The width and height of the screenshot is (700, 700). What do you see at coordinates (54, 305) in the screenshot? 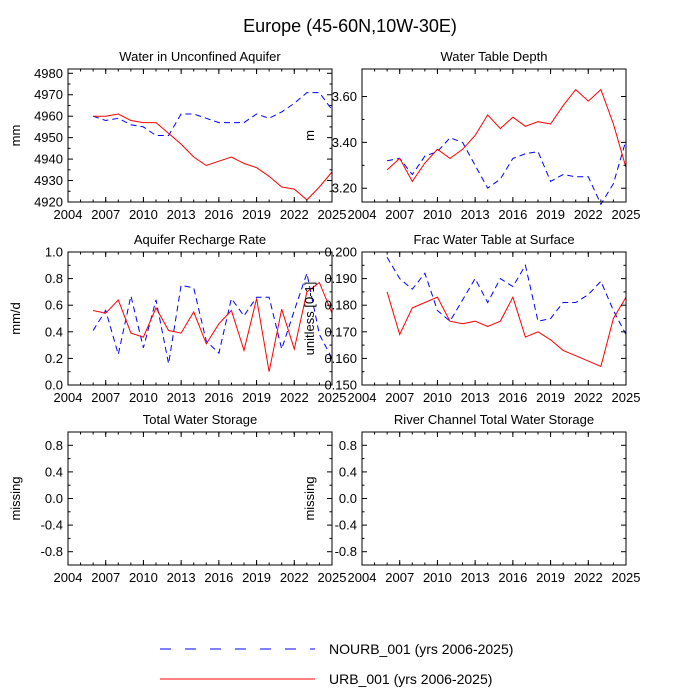
I see `y-tick-label: 0.6` at bounding box center [54, 305].